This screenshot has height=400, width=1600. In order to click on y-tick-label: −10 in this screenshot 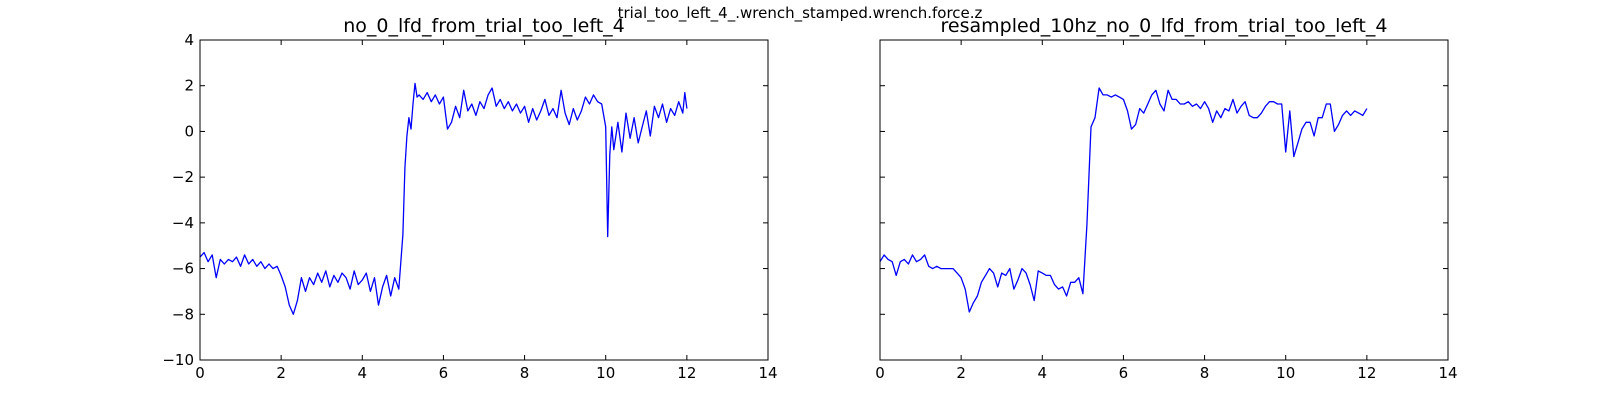, I will do `click(178, 360)`.